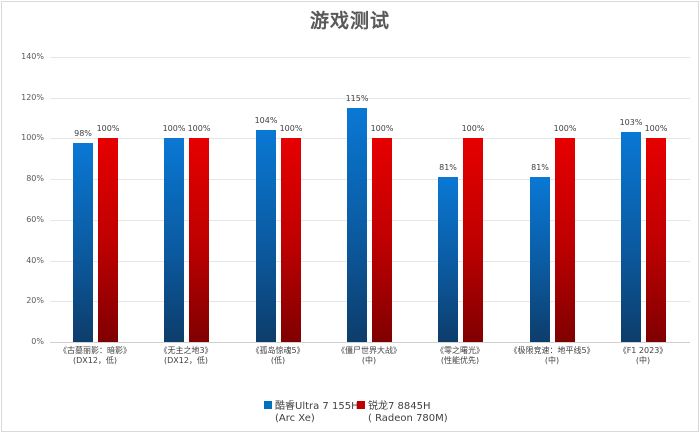 The width and height of the screenshot is (700, 433). Describe the element at coordinates (643, 350) in the screenshot. I see `x-label-line1: 《F1 2023》` at that location.